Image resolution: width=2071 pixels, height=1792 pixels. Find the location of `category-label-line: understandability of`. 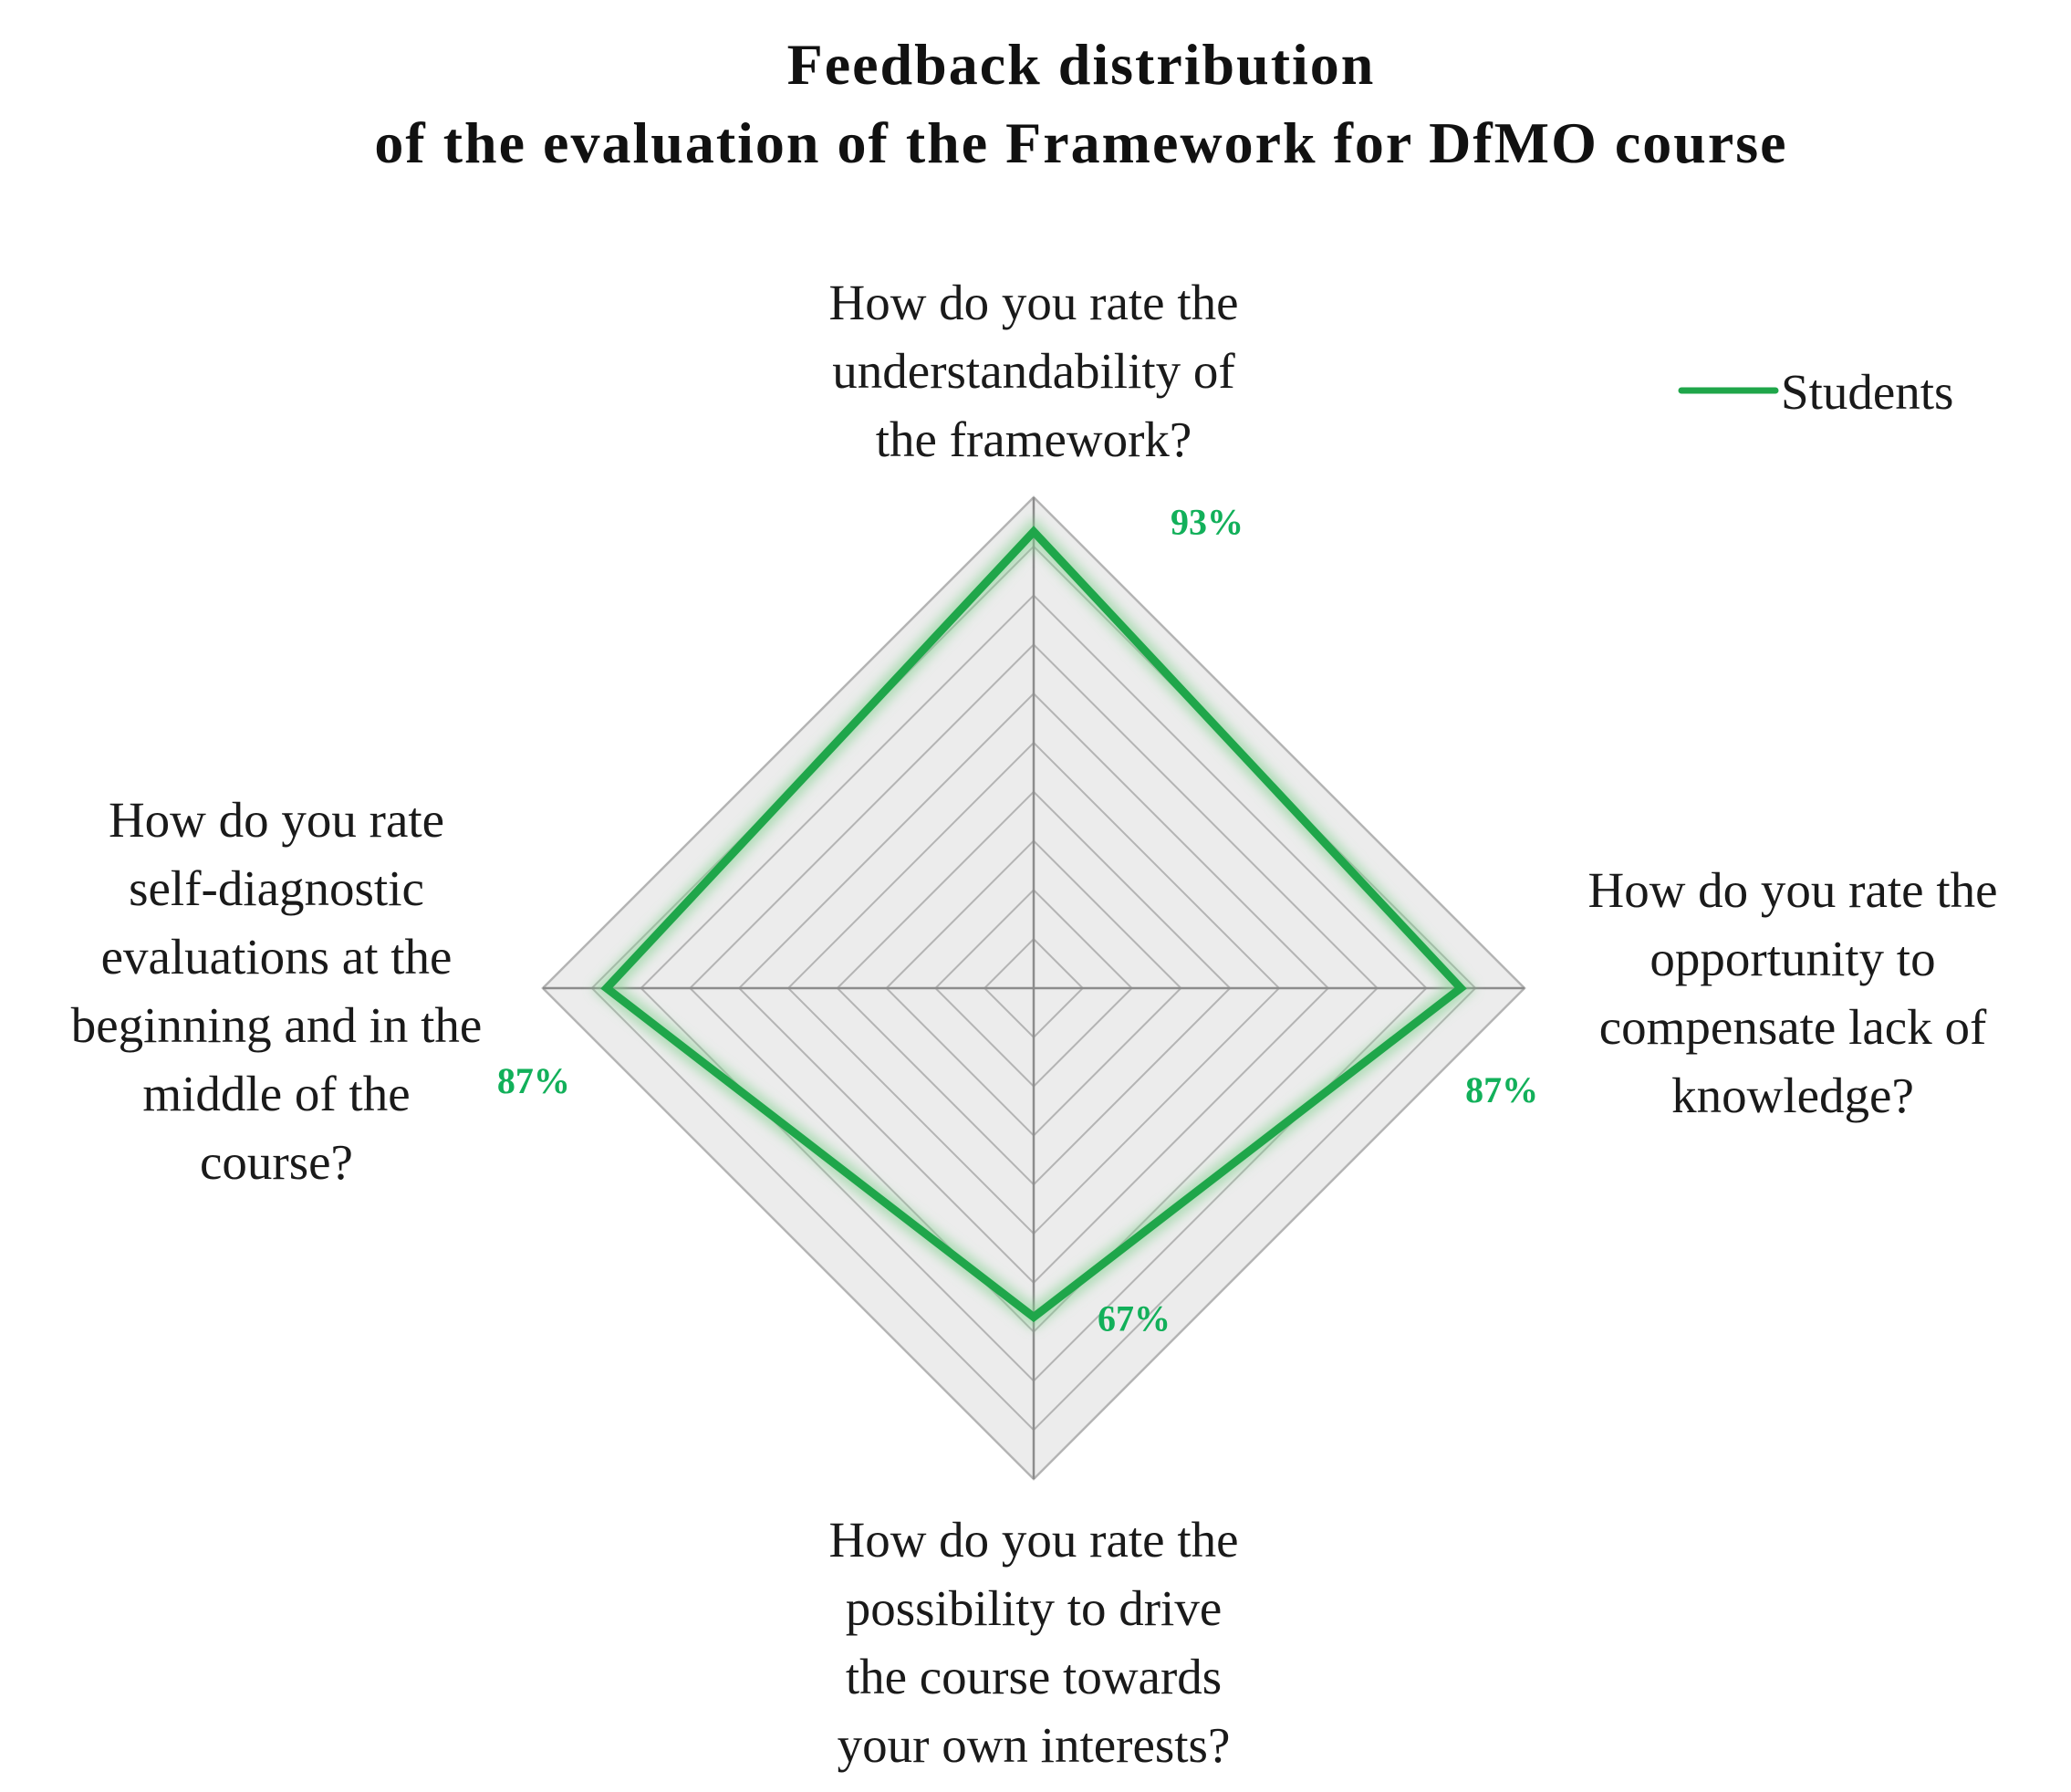

category-label-line: understandability of is located at coordinates (1033, 371).